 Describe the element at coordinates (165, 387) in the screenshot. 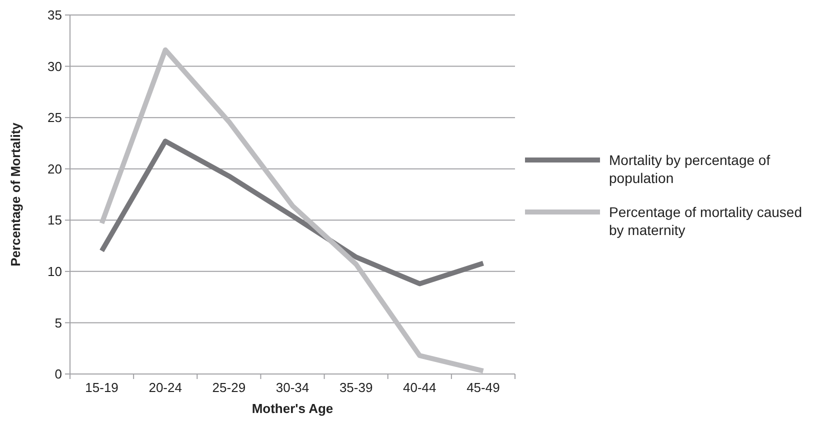

I see `x-tick-label: 20-24` at that location.